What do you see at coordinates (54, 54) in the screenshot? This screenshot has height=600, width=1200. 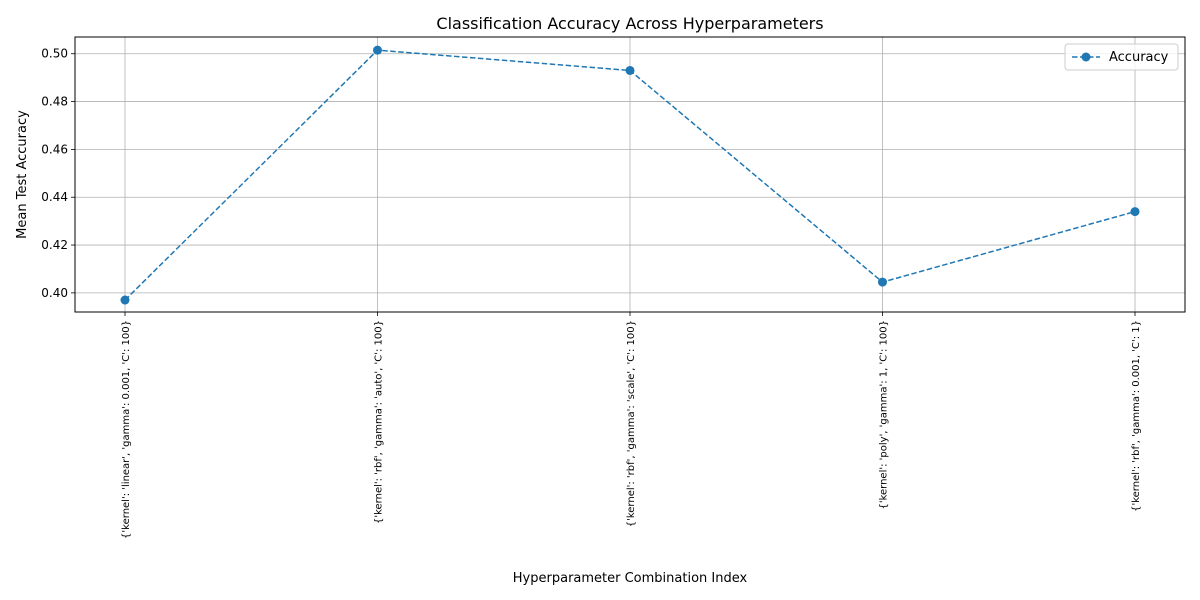 I see `y-tick-label: 0.50` at bounding box center [54, 54].